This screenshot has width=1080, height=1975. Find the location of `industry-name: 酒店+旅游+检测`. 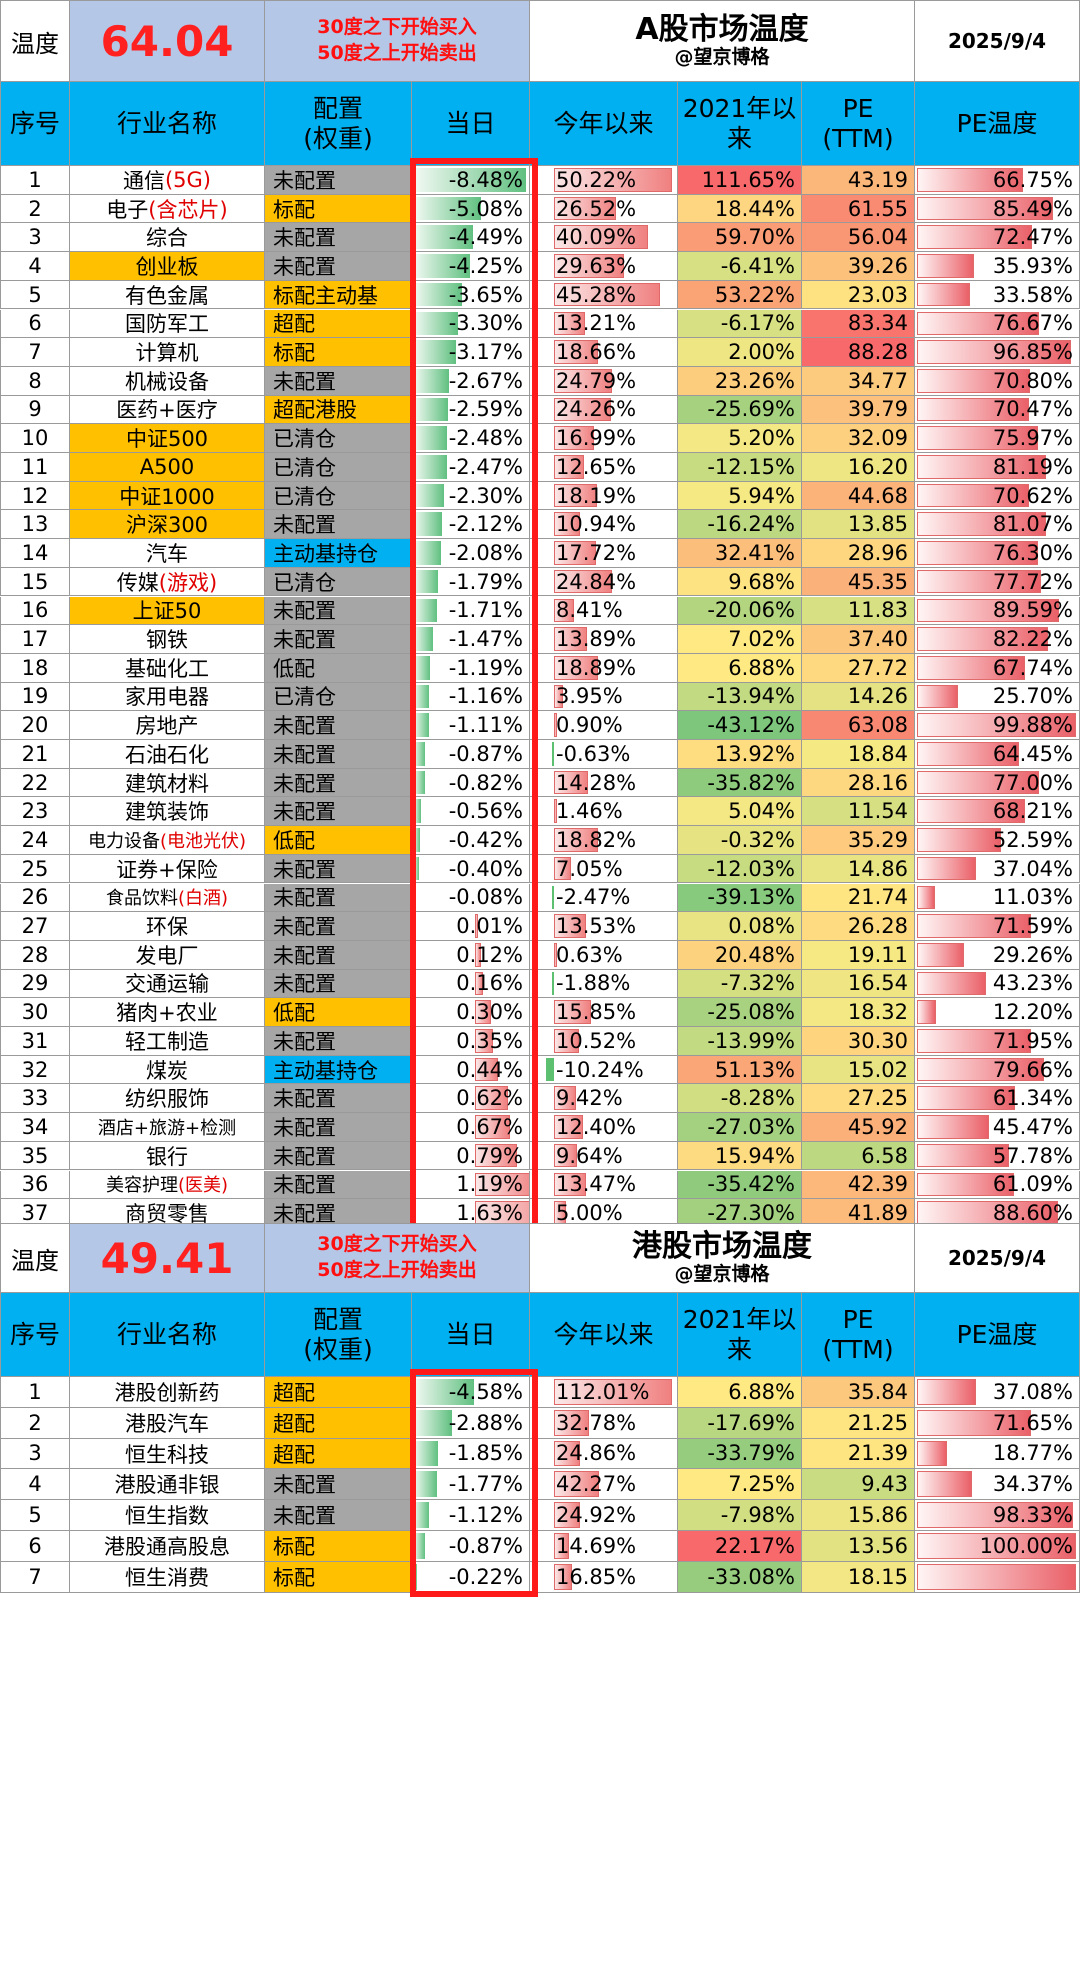

industry-name: 酒店+旅游+检测 is located at coordinates (167, 1127).